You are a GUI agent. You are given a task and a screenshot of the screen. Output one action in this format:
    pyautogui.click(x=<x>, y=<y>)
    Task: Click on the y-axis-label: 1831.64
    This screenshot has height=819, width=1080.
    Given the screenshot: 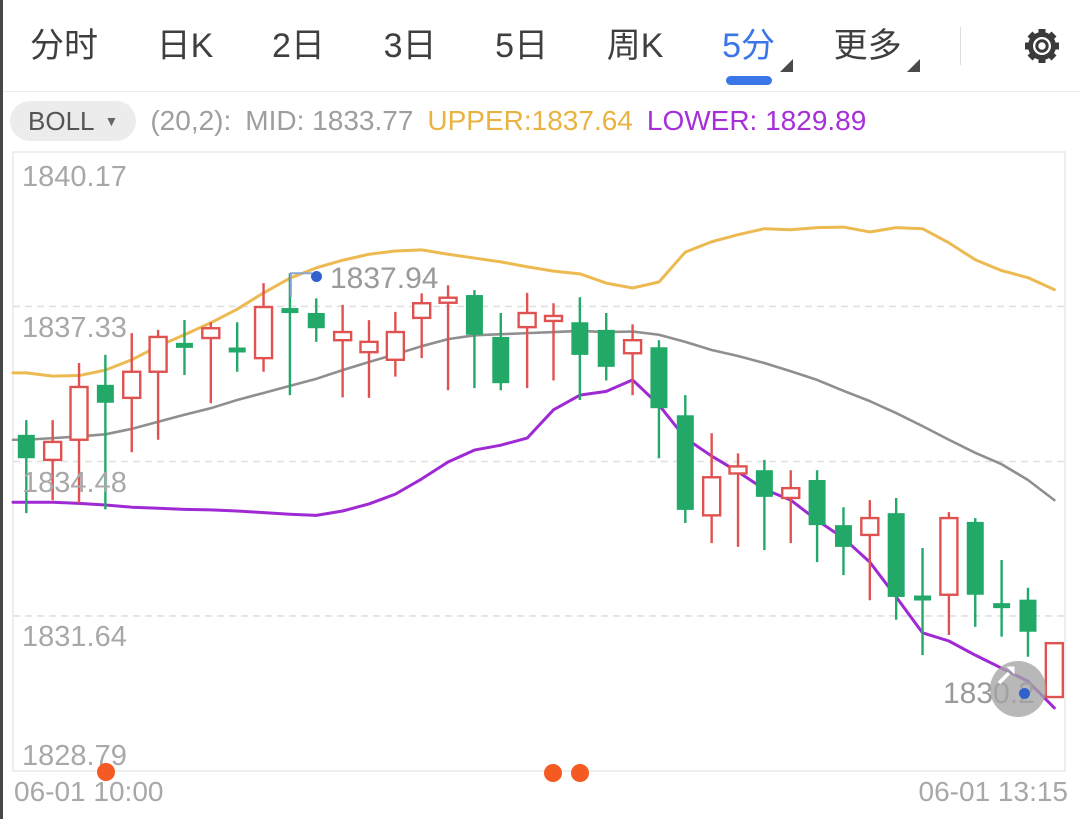 What is the action you would take?
    pyautogui.click(x=74, y=637)
    